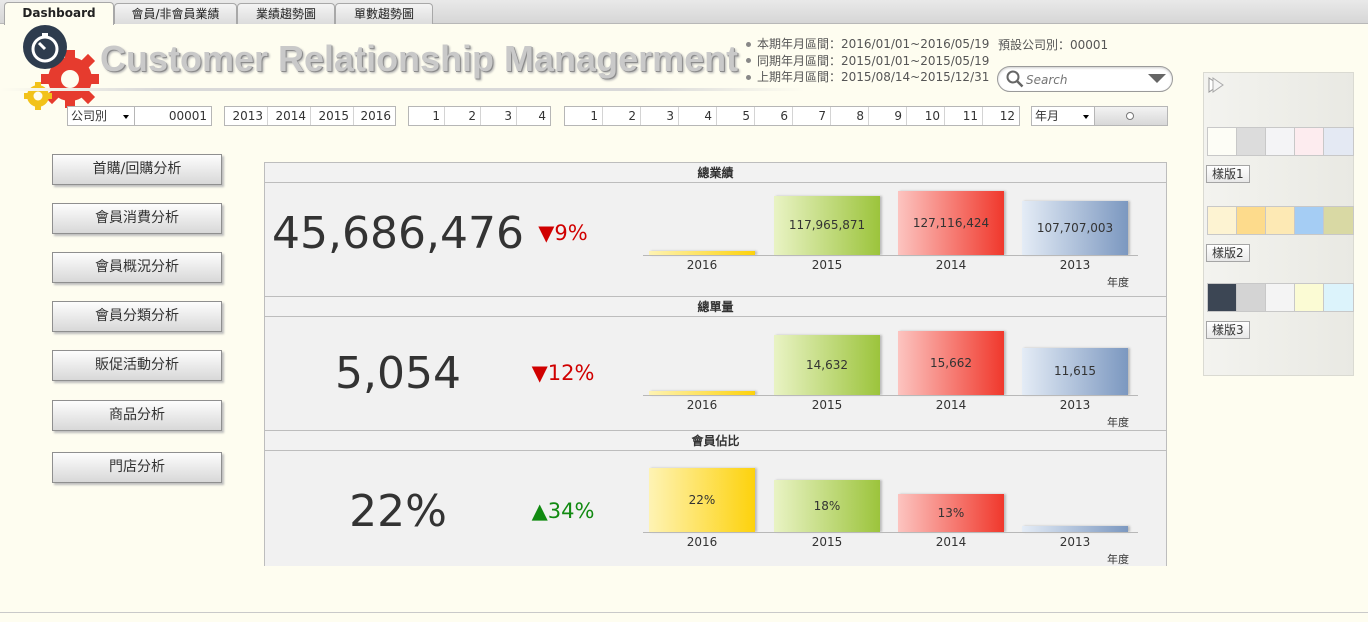 The height and width of the screenshot is (622, 1368). Describe the element at coordinates (1063, 116) in the screenshot. I see `time-unit-select: 年月` at that location.